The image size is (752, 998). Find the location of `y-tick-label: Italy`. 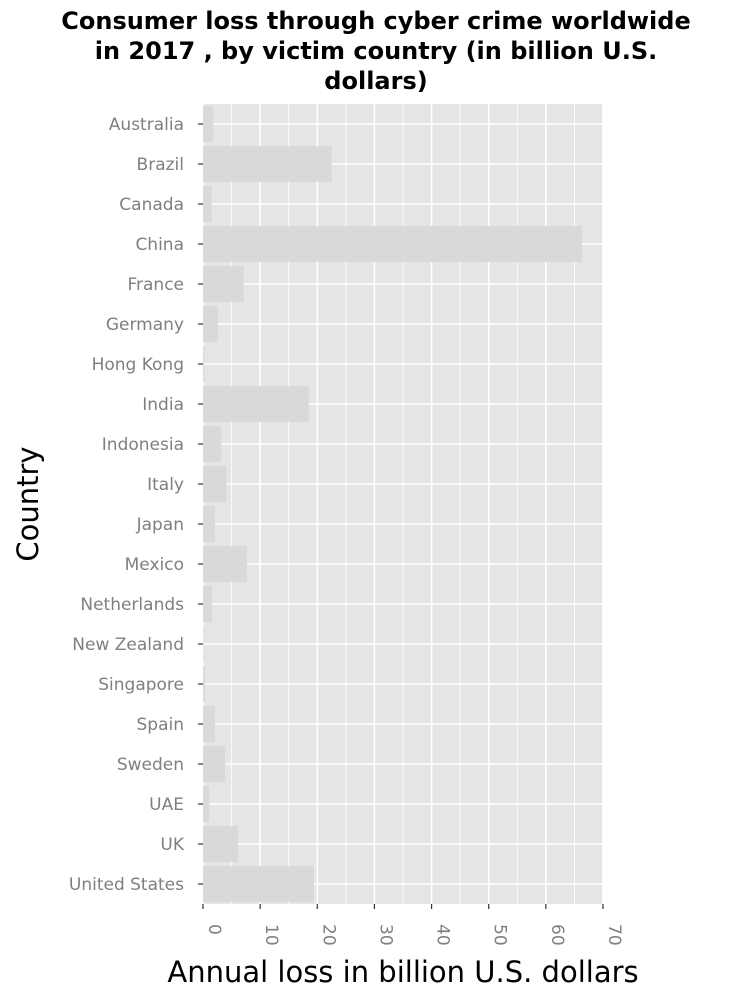

y-tick-label: Italy is located at coordinates (165, 485).